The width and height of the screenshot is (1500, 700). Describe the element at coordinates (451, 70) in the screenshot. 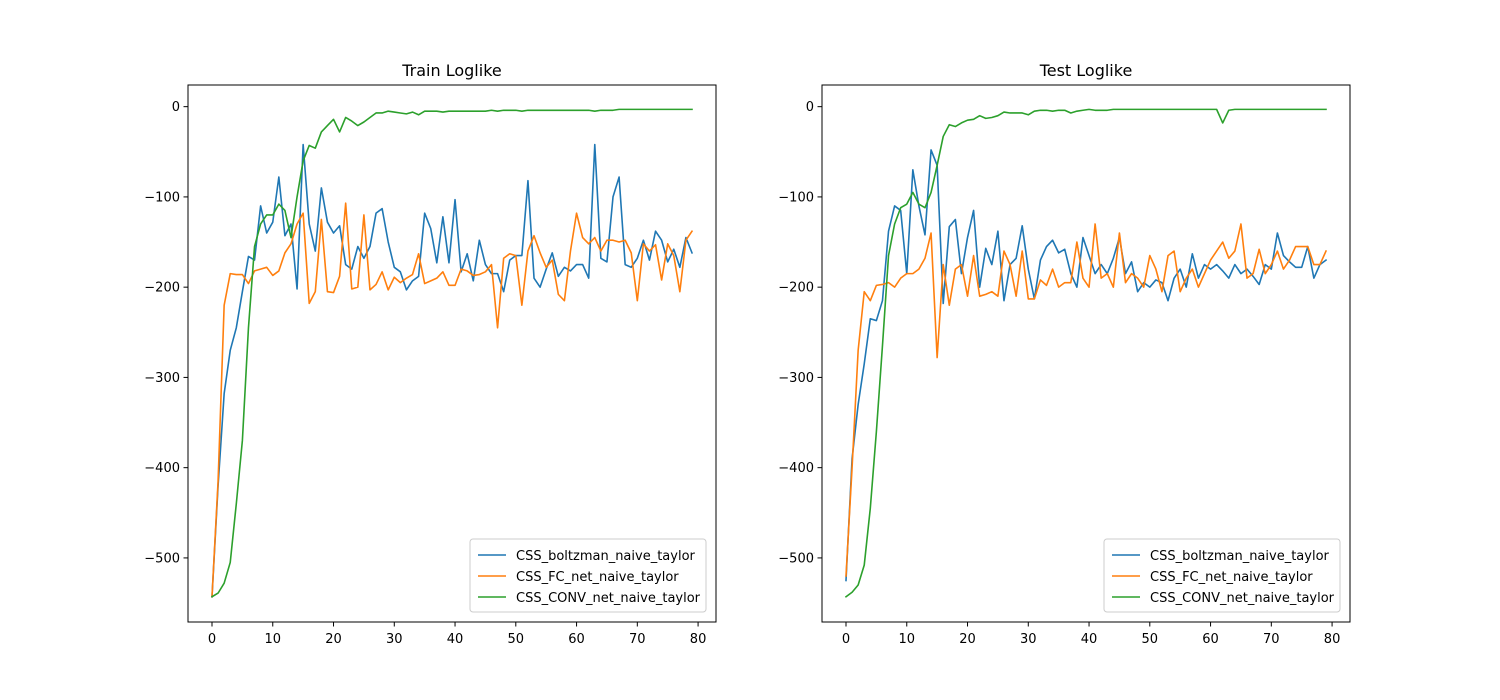

I see `chart-title: Train Loglike` at that location.